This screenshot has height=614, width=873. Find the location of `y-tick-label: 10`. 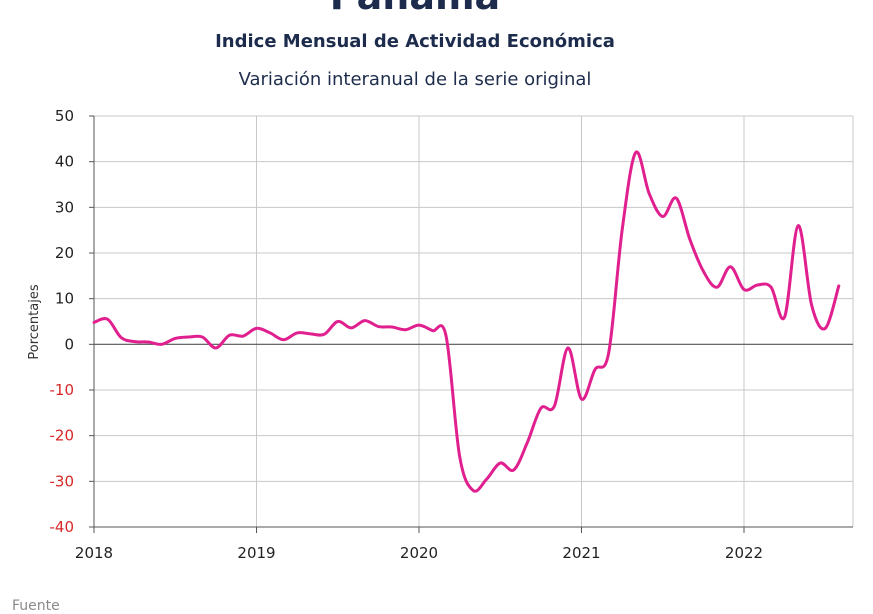

y-tick-label: 10 is located at coordinates (64, 299).